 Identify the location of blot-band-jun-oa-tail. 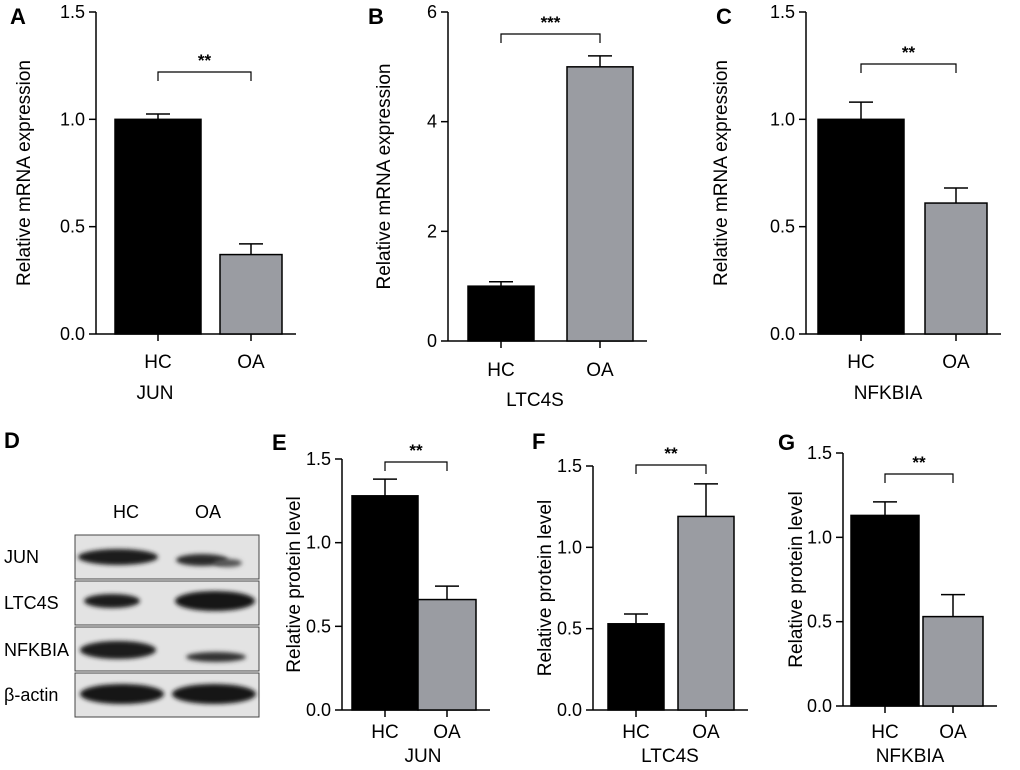
(228, 563).